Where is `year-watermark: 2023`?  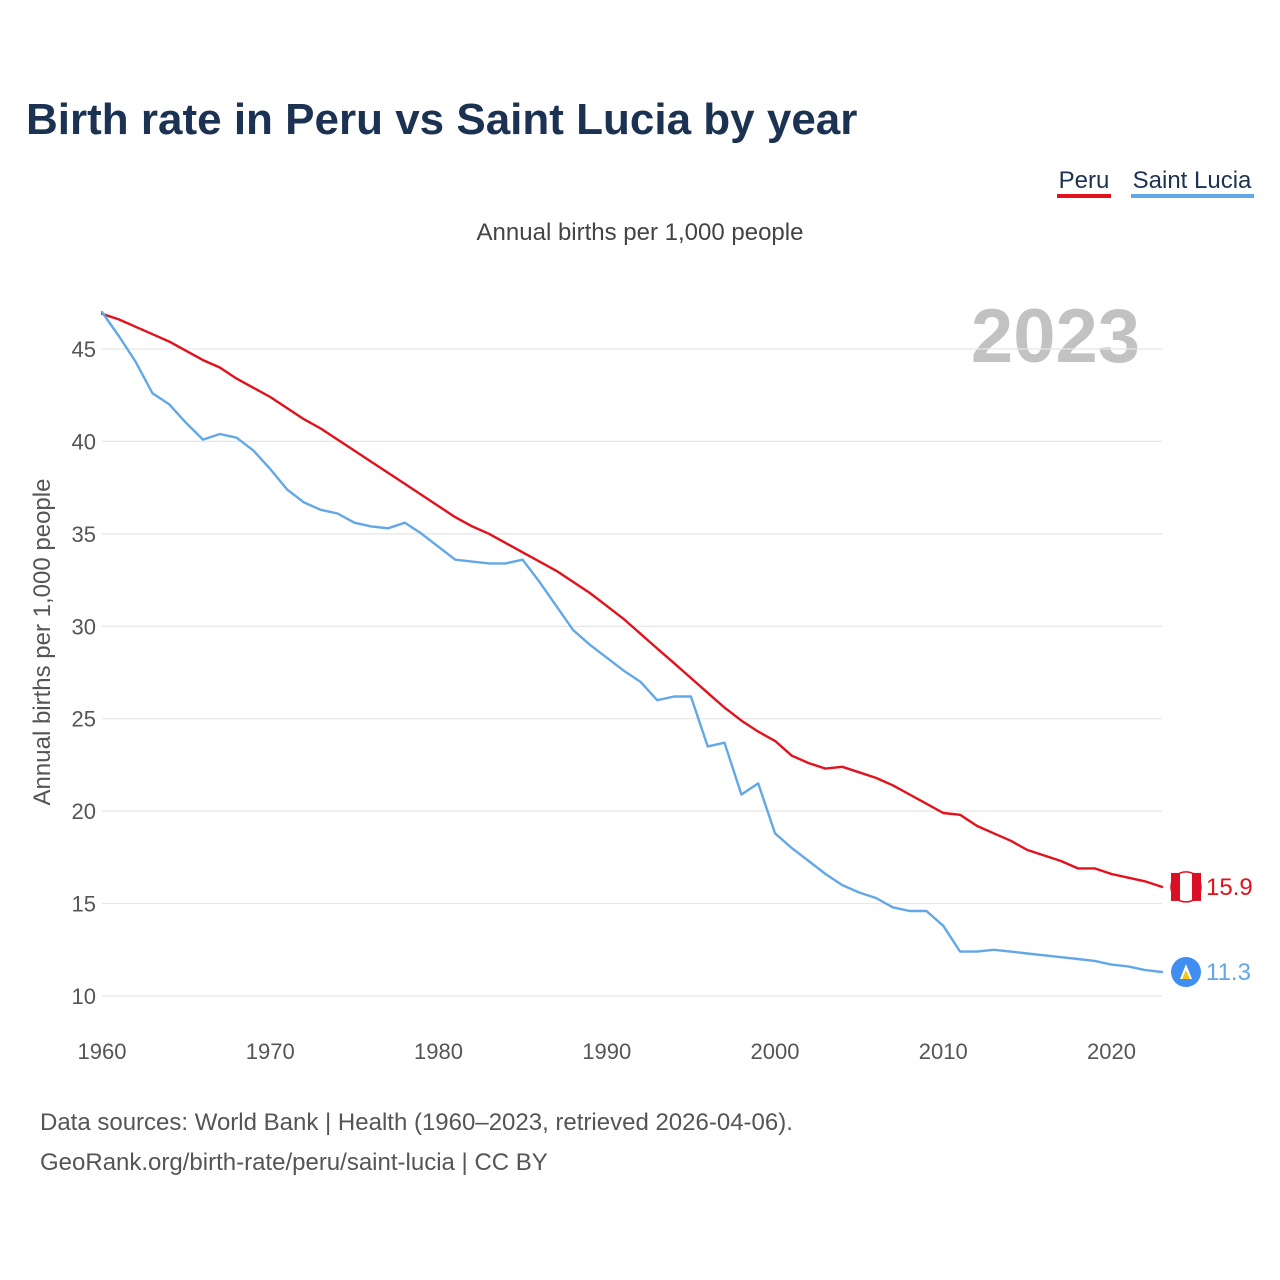
year-watermark: 2023 is located at coordinates (1055, 336).